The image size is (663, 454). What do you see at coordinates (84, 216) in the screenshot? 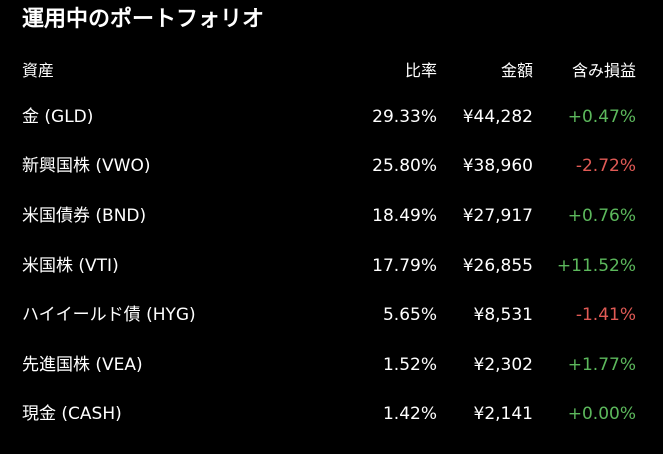
I see `asset-name: 米国債券 (BND)` at bounding box center [84, 216].